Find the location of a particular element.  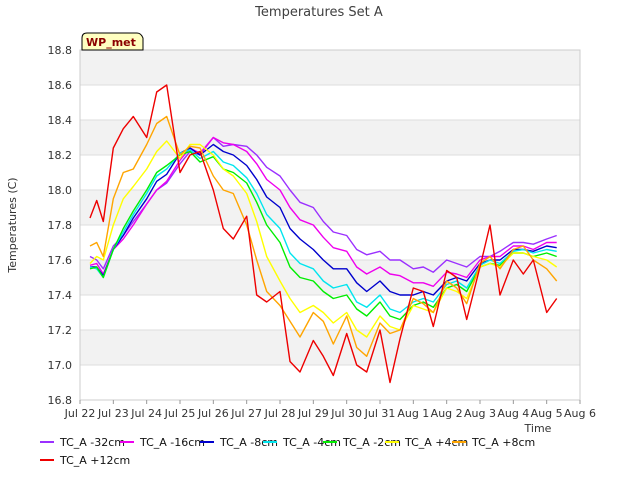

legend-item: TC_A -16cm is located at coordinates (162, 442).